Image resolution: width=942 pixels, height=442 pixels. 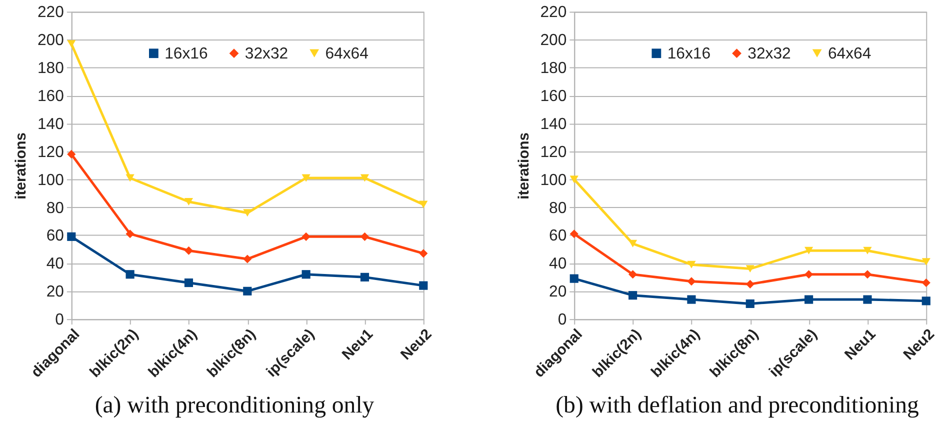 I want to click on text: (b) with deflation and preconditioning, so click(x=737, y=405).